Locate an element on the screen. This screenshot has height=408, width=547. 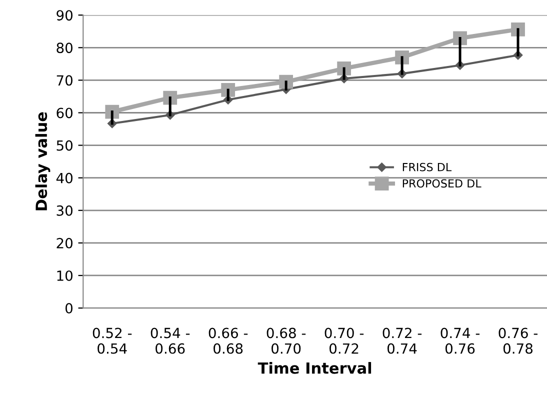
legend-label: PROPOSED DL is located at coordinates (442, 183).